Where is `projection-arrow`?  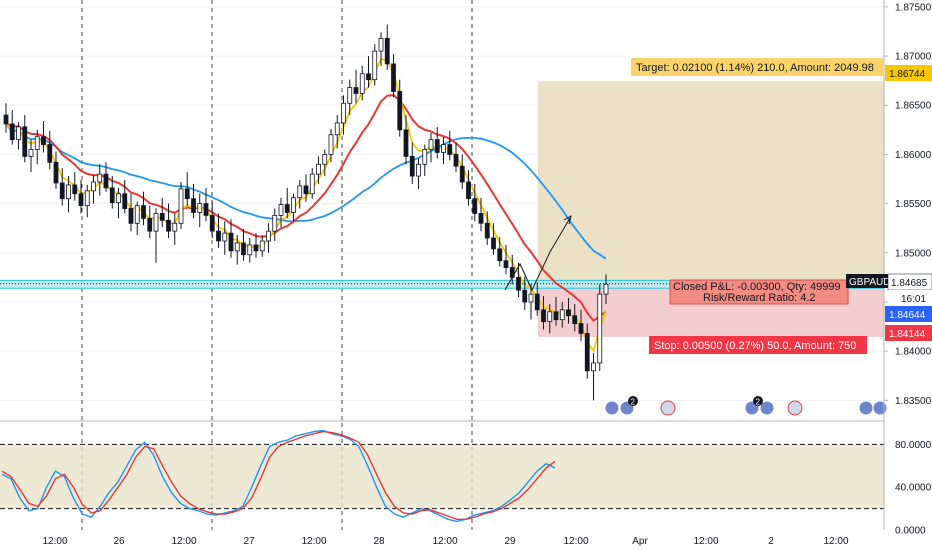 projection-arrow is located at coordinates (538, 253).